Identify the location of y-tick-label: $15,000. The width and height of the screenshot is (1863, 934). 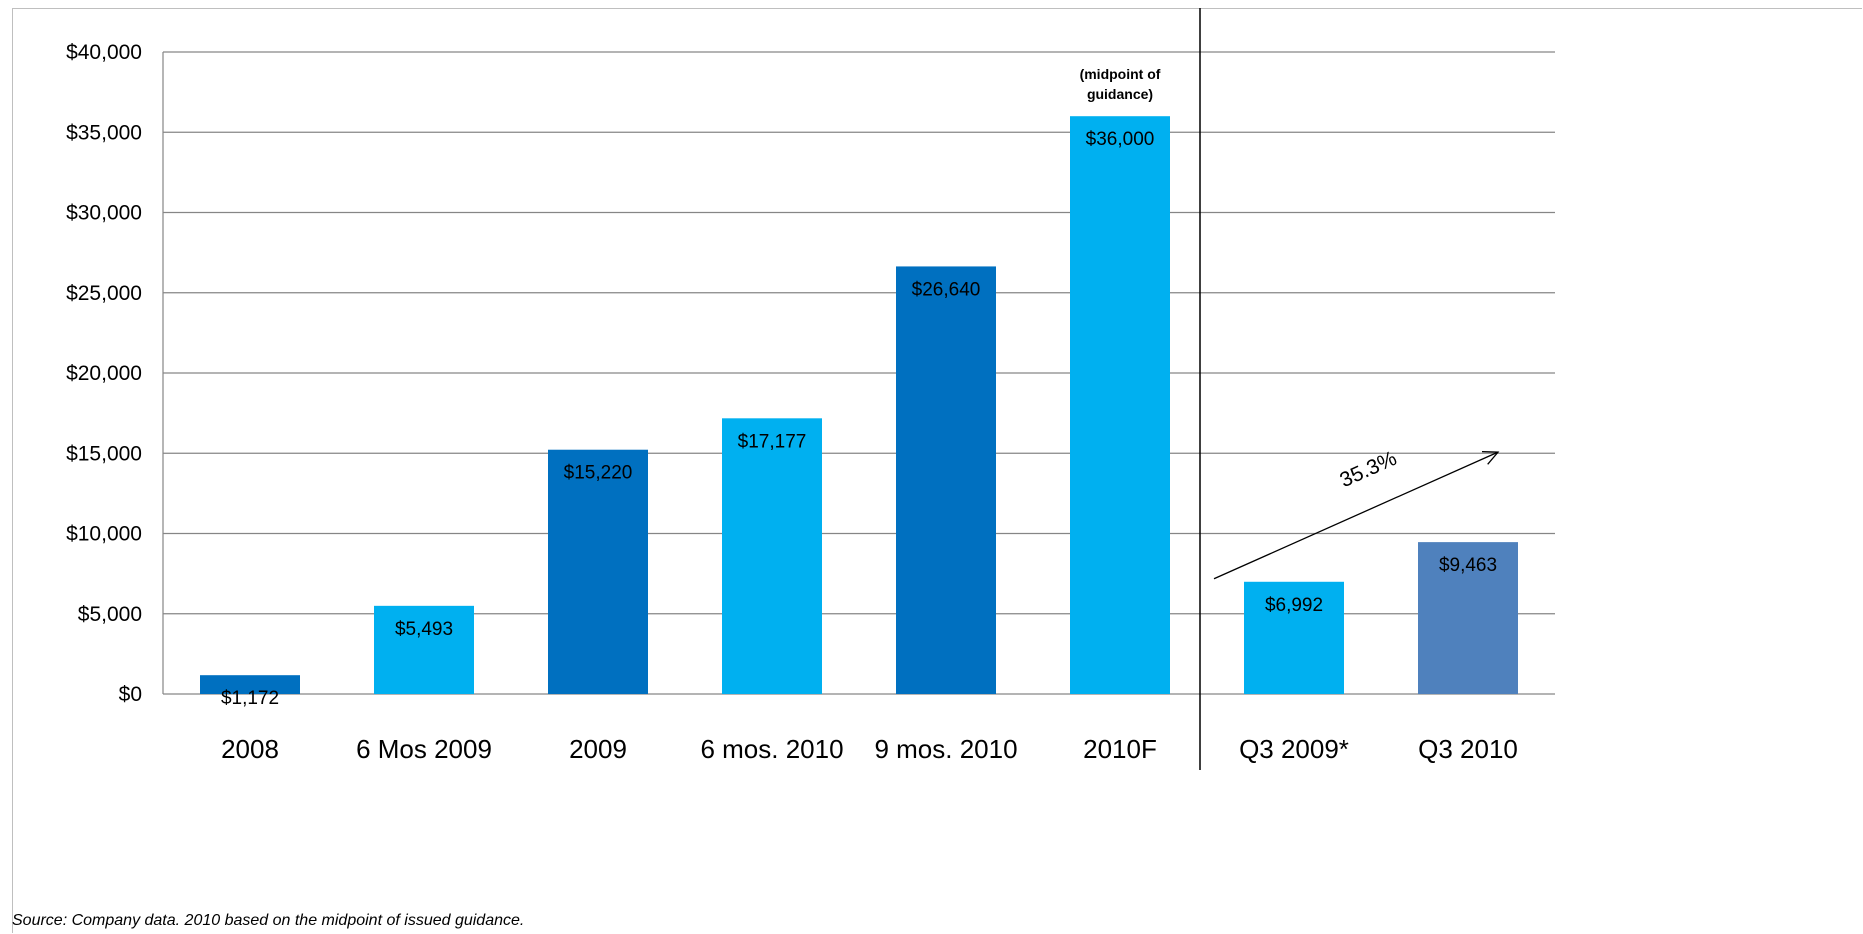
(104, 453).